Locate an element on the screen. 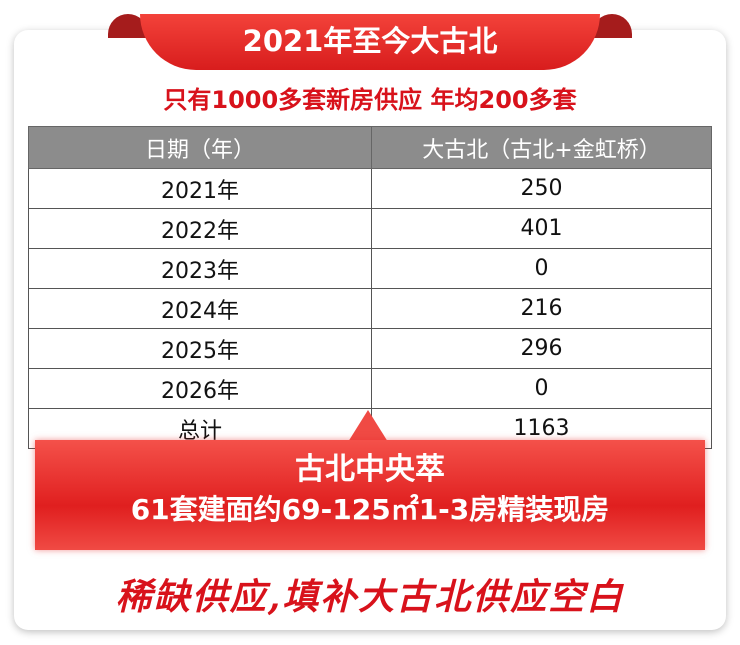 This screenshot has height=645, width=740. table-row: 2024年 216 is located at coordinates (370, 308).